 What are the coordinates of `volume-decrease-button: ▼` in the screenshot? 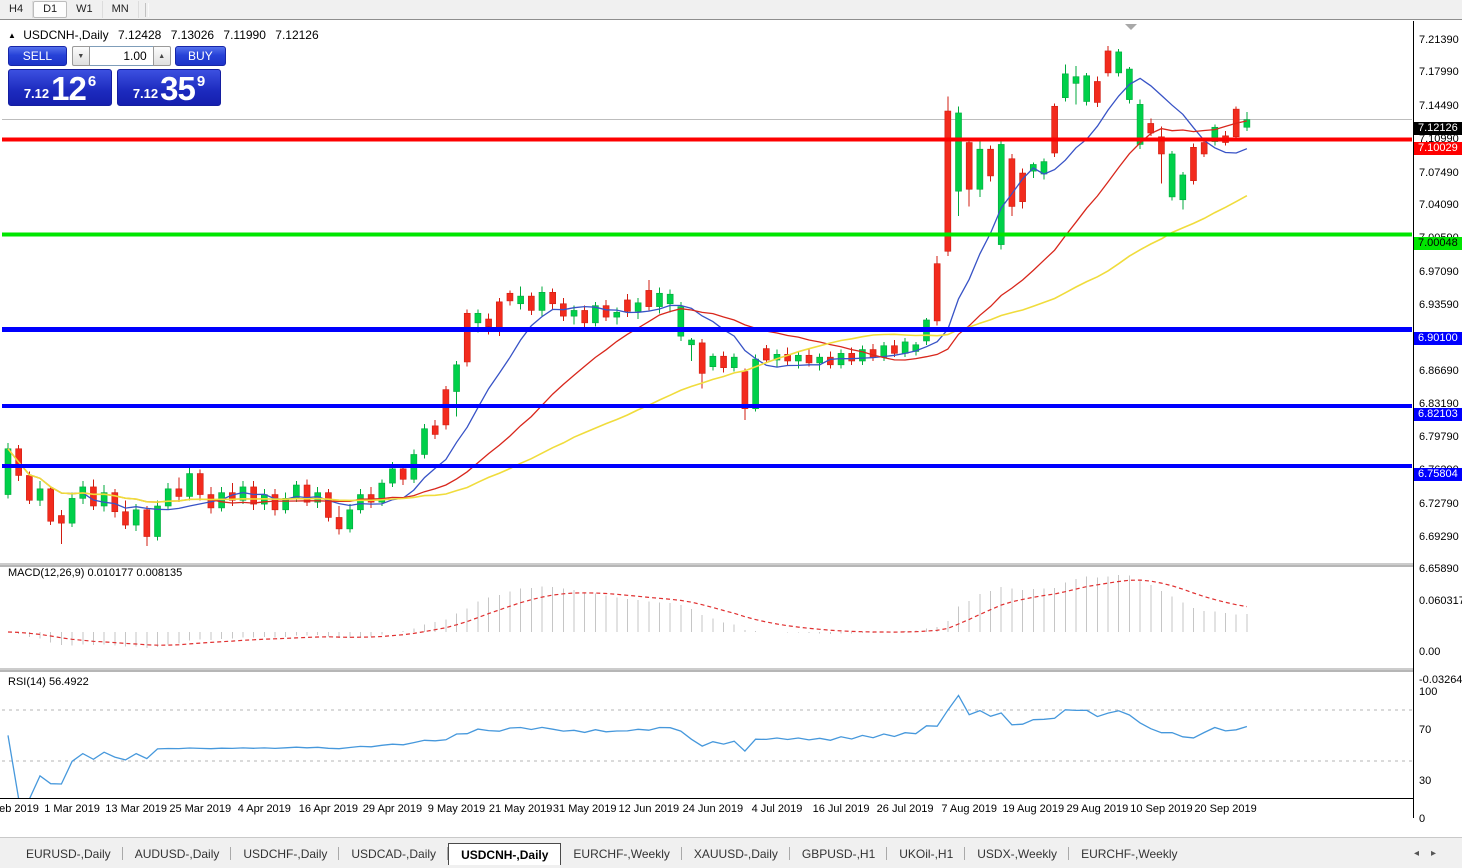 It's located at (80, 56).